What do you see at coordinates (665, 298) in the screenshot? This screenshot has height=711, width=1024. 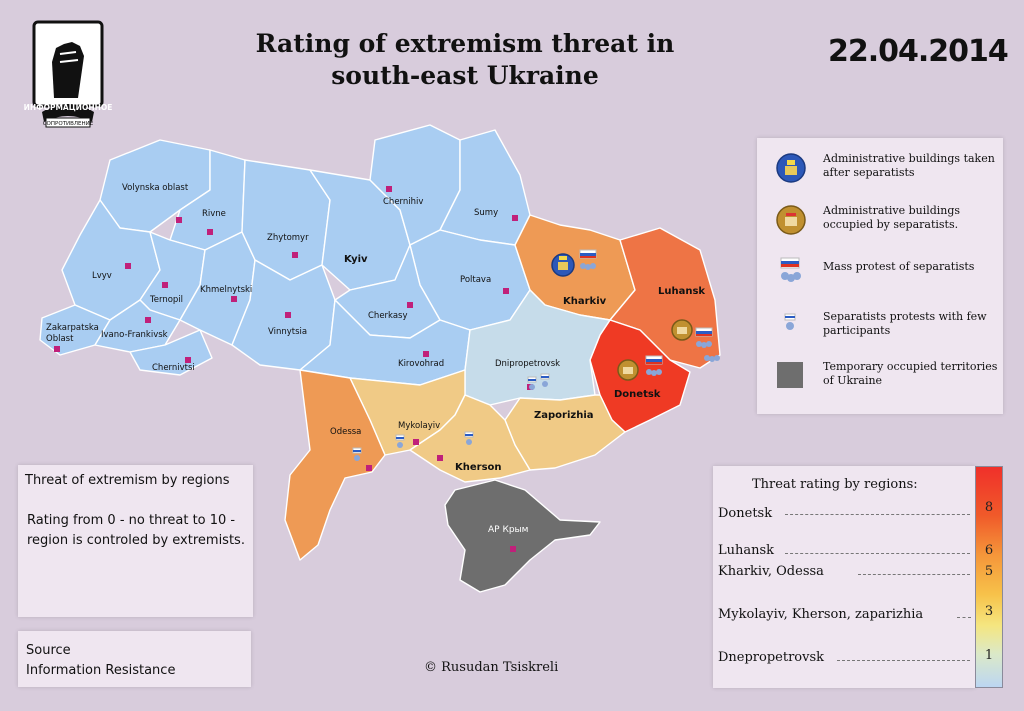 I see `region-luhansk` at bounding box center [665, 298].